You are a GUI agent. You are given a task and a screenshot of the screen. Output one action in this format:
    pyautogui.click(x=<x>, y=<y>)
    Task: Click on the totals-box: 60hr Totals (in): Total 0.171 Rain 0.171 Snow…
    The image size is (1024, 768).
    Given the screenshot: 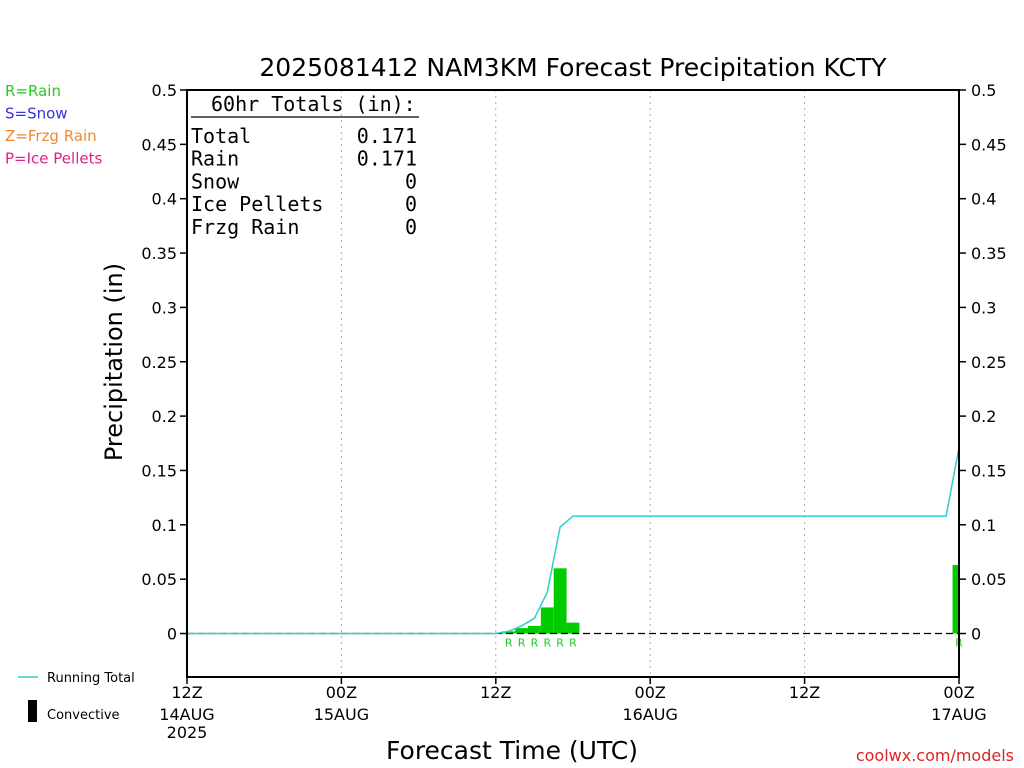 What is the action you would take?
    pyautogui.click(x=305, y=165)
    